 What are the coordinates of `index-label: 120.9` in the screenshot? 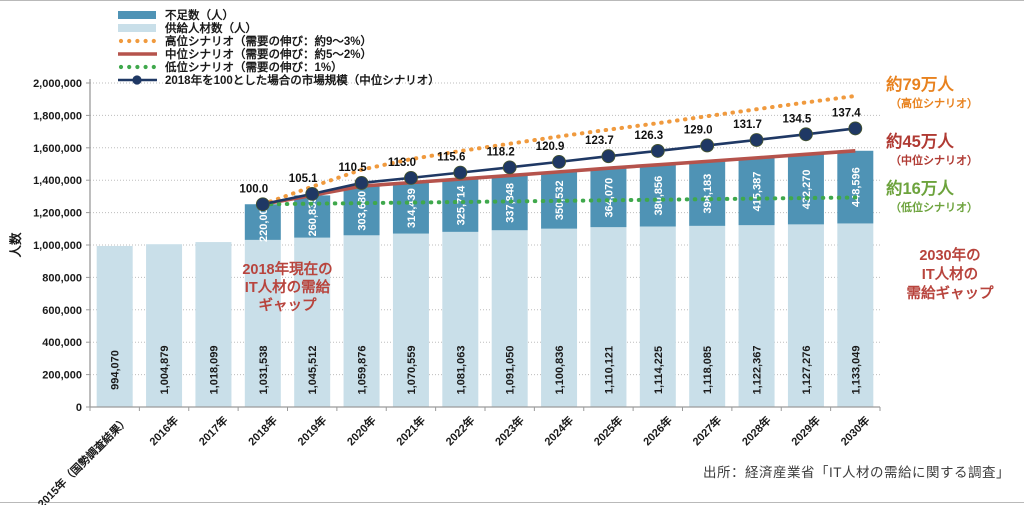 It's located at (550, 147).